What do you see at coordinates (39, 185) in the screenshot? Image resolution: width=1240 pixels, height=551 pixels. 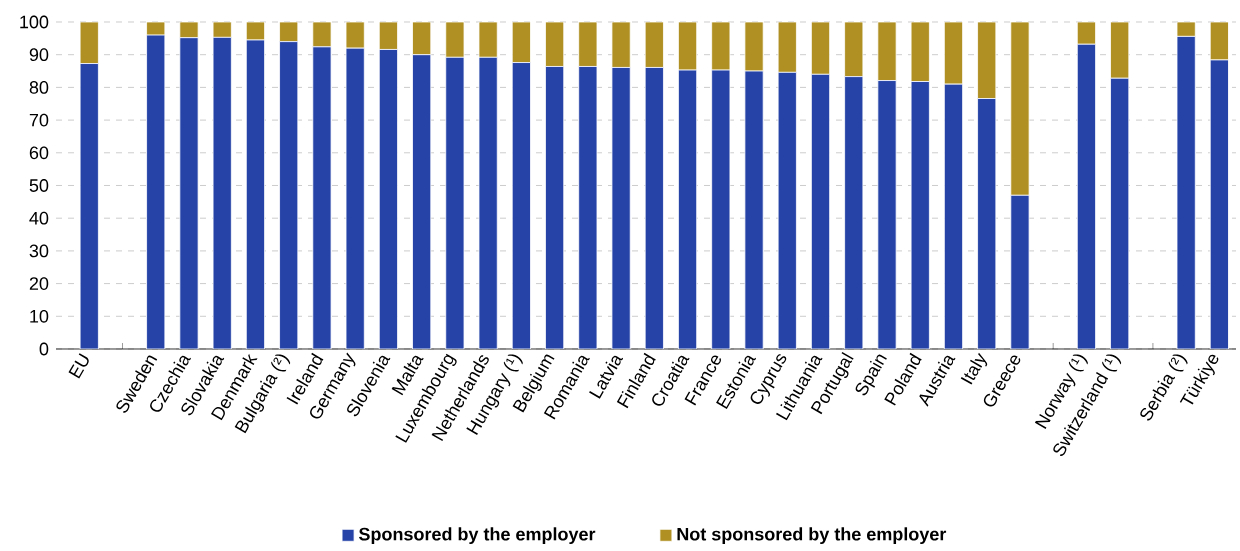 I see `y-tick-label: 50` at bounding box center [39, 185].